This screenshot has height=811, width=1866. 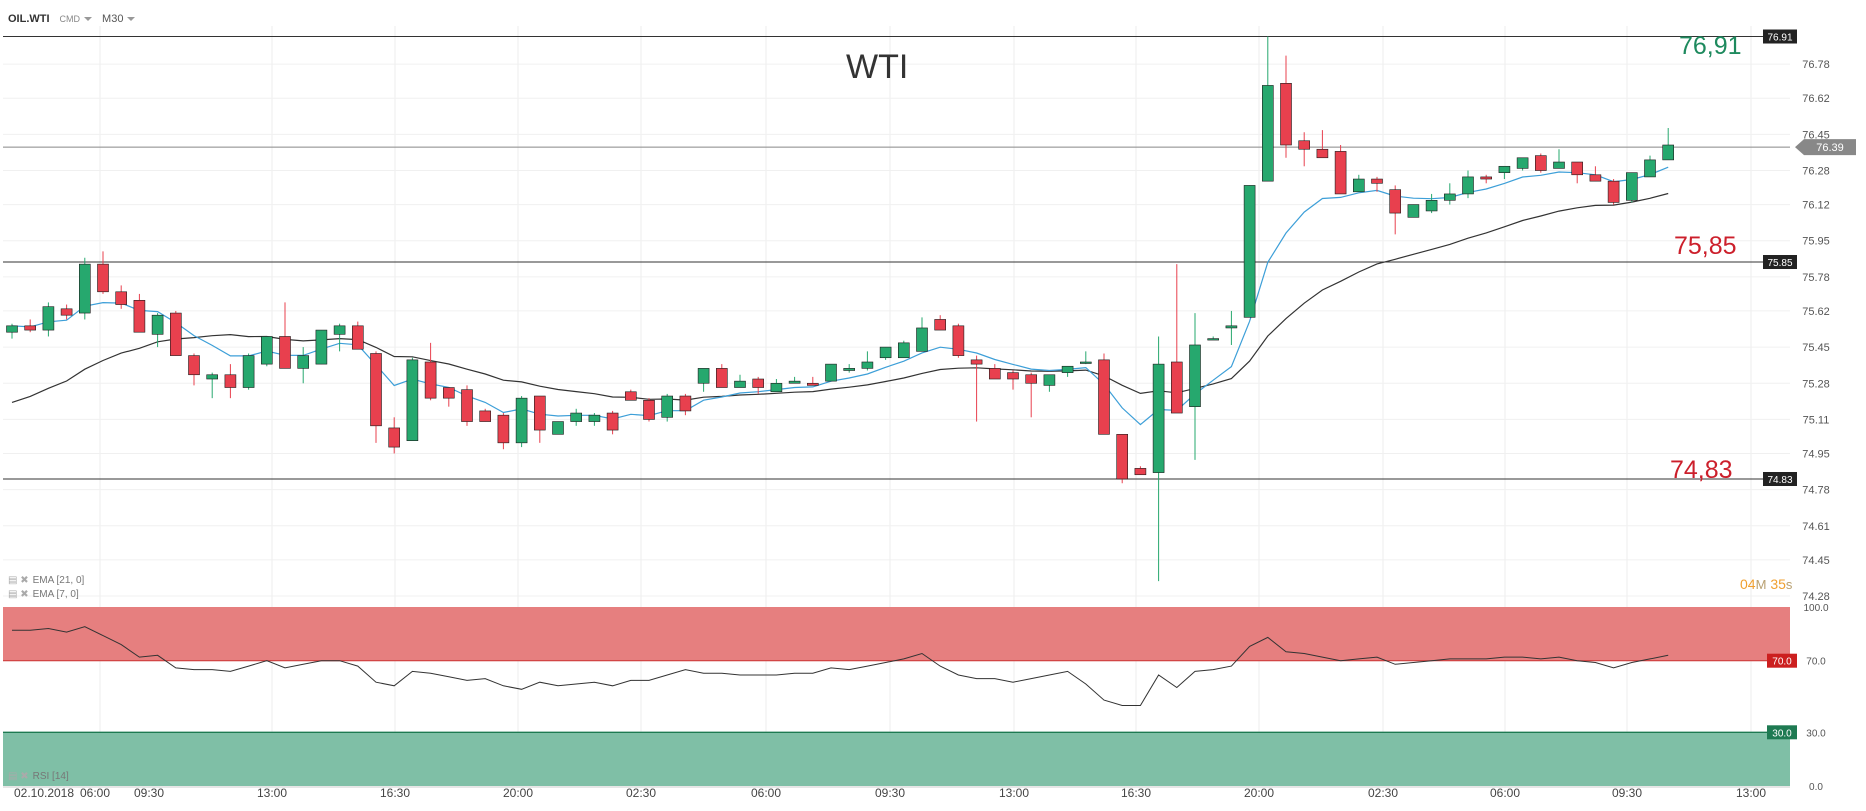 I want to click on legend-ema-short: ▤ ✖ EMA [7, 0], so click(x=43, y=594).